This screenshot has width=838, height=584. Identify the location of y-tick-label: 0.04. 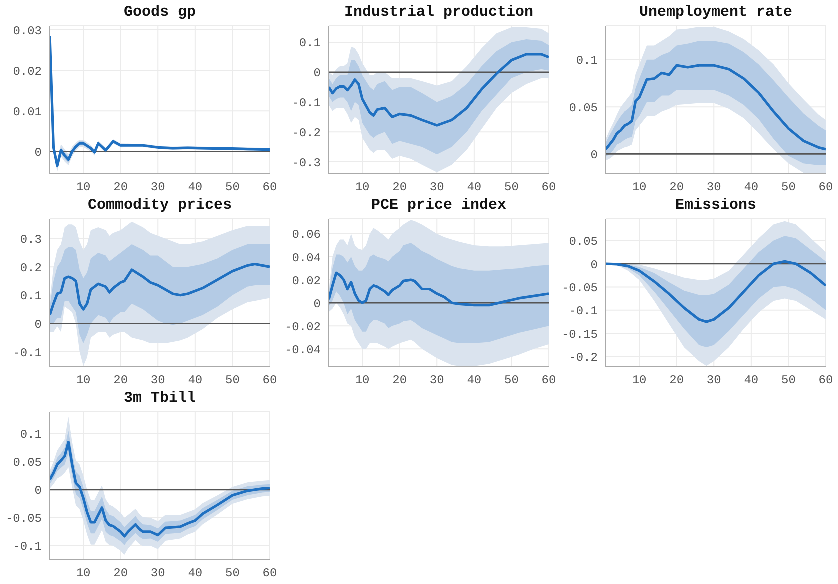
(306, 258).